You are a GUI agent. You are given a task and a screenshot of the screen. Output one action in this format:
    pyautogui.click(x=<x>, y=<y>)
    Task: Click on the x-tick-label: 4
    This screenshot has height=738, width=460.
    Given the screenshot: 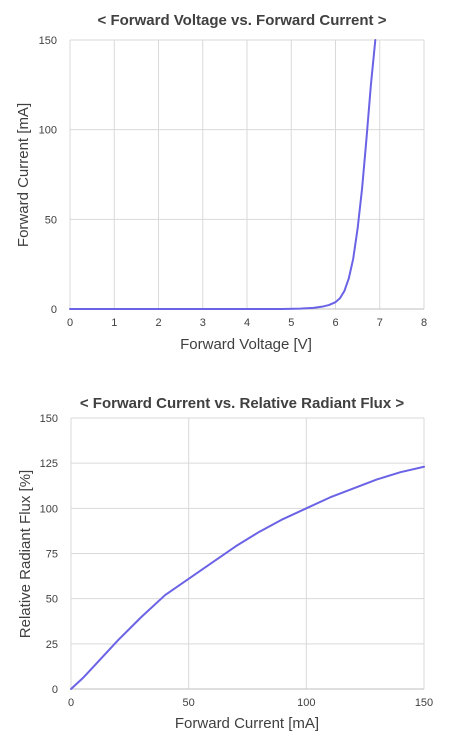 What is the action you would take?
    pyautogui.click(x=247, y=323)
    